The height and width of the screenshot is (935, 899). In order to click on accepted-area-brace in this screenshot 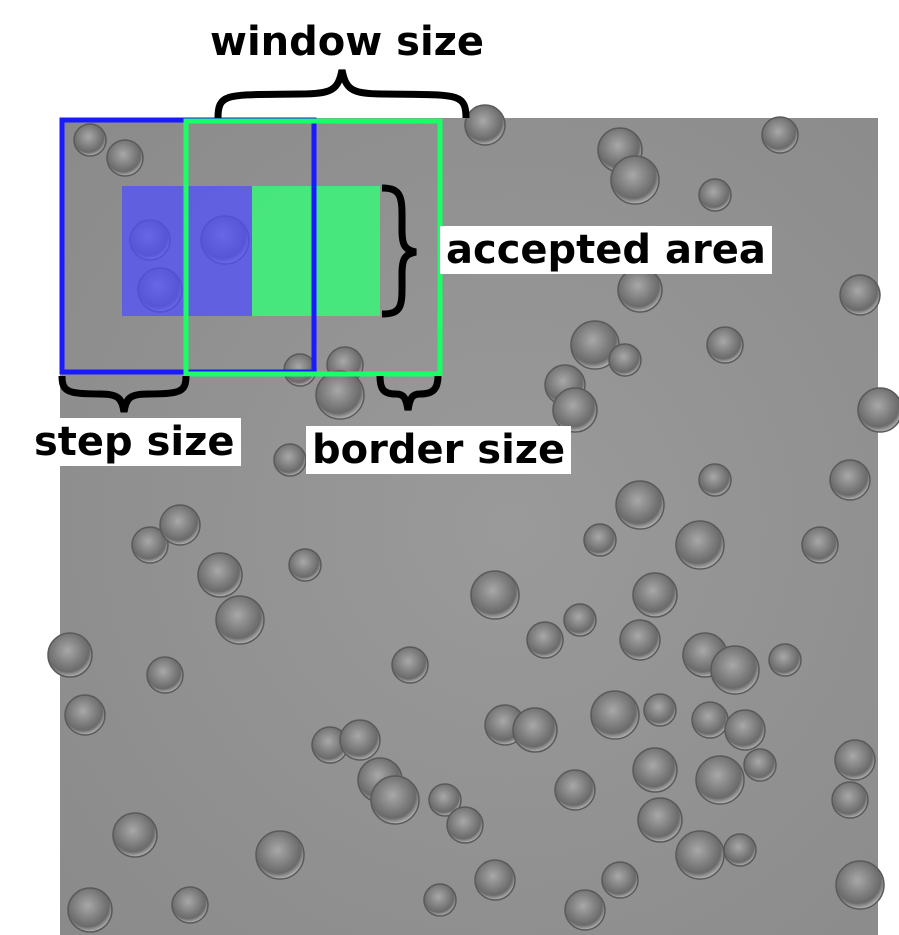, I will do `click(399, 251)`.